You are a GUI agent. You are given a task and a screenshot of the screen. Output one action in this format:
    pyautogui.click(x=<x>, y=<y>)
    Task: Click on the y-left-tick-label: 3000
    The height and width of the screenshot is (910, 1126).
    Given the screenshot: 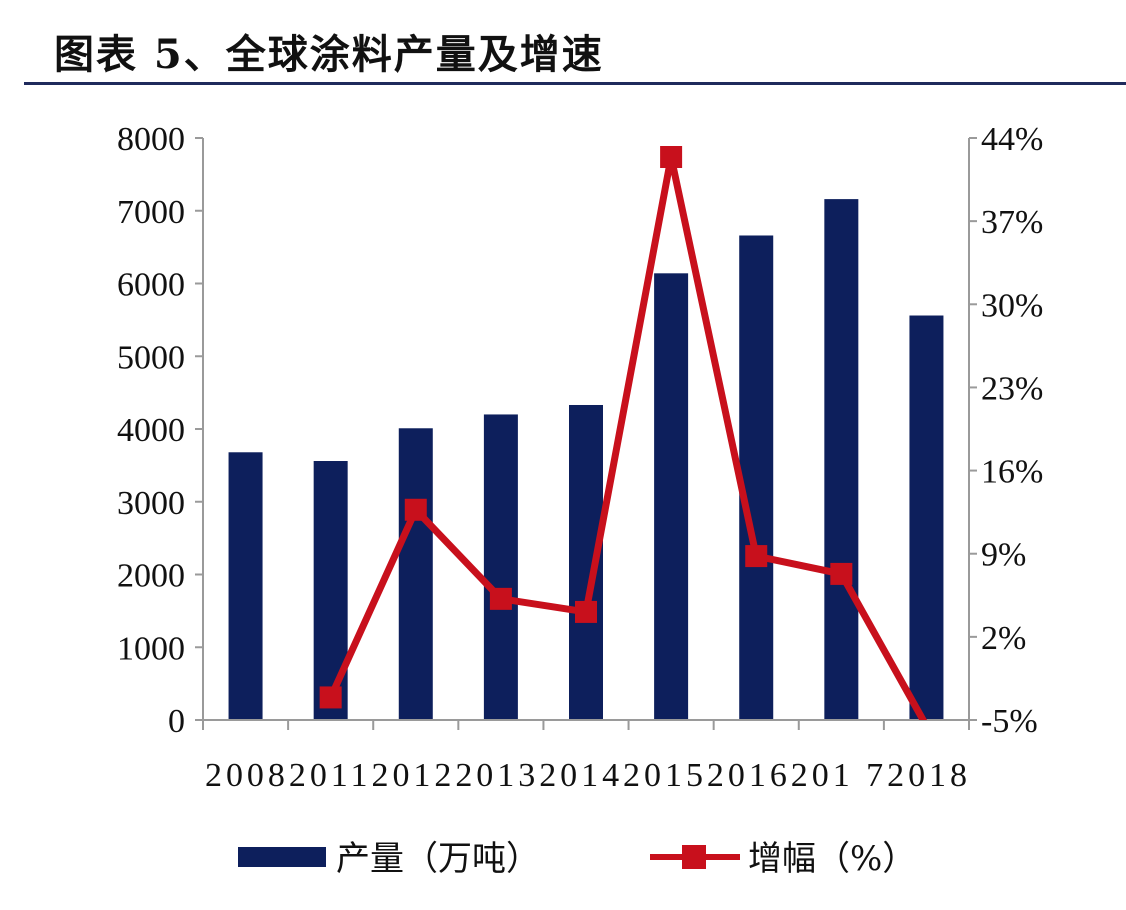 What is the action you would take?
    pyautogui.click(x=151, y=503)
    